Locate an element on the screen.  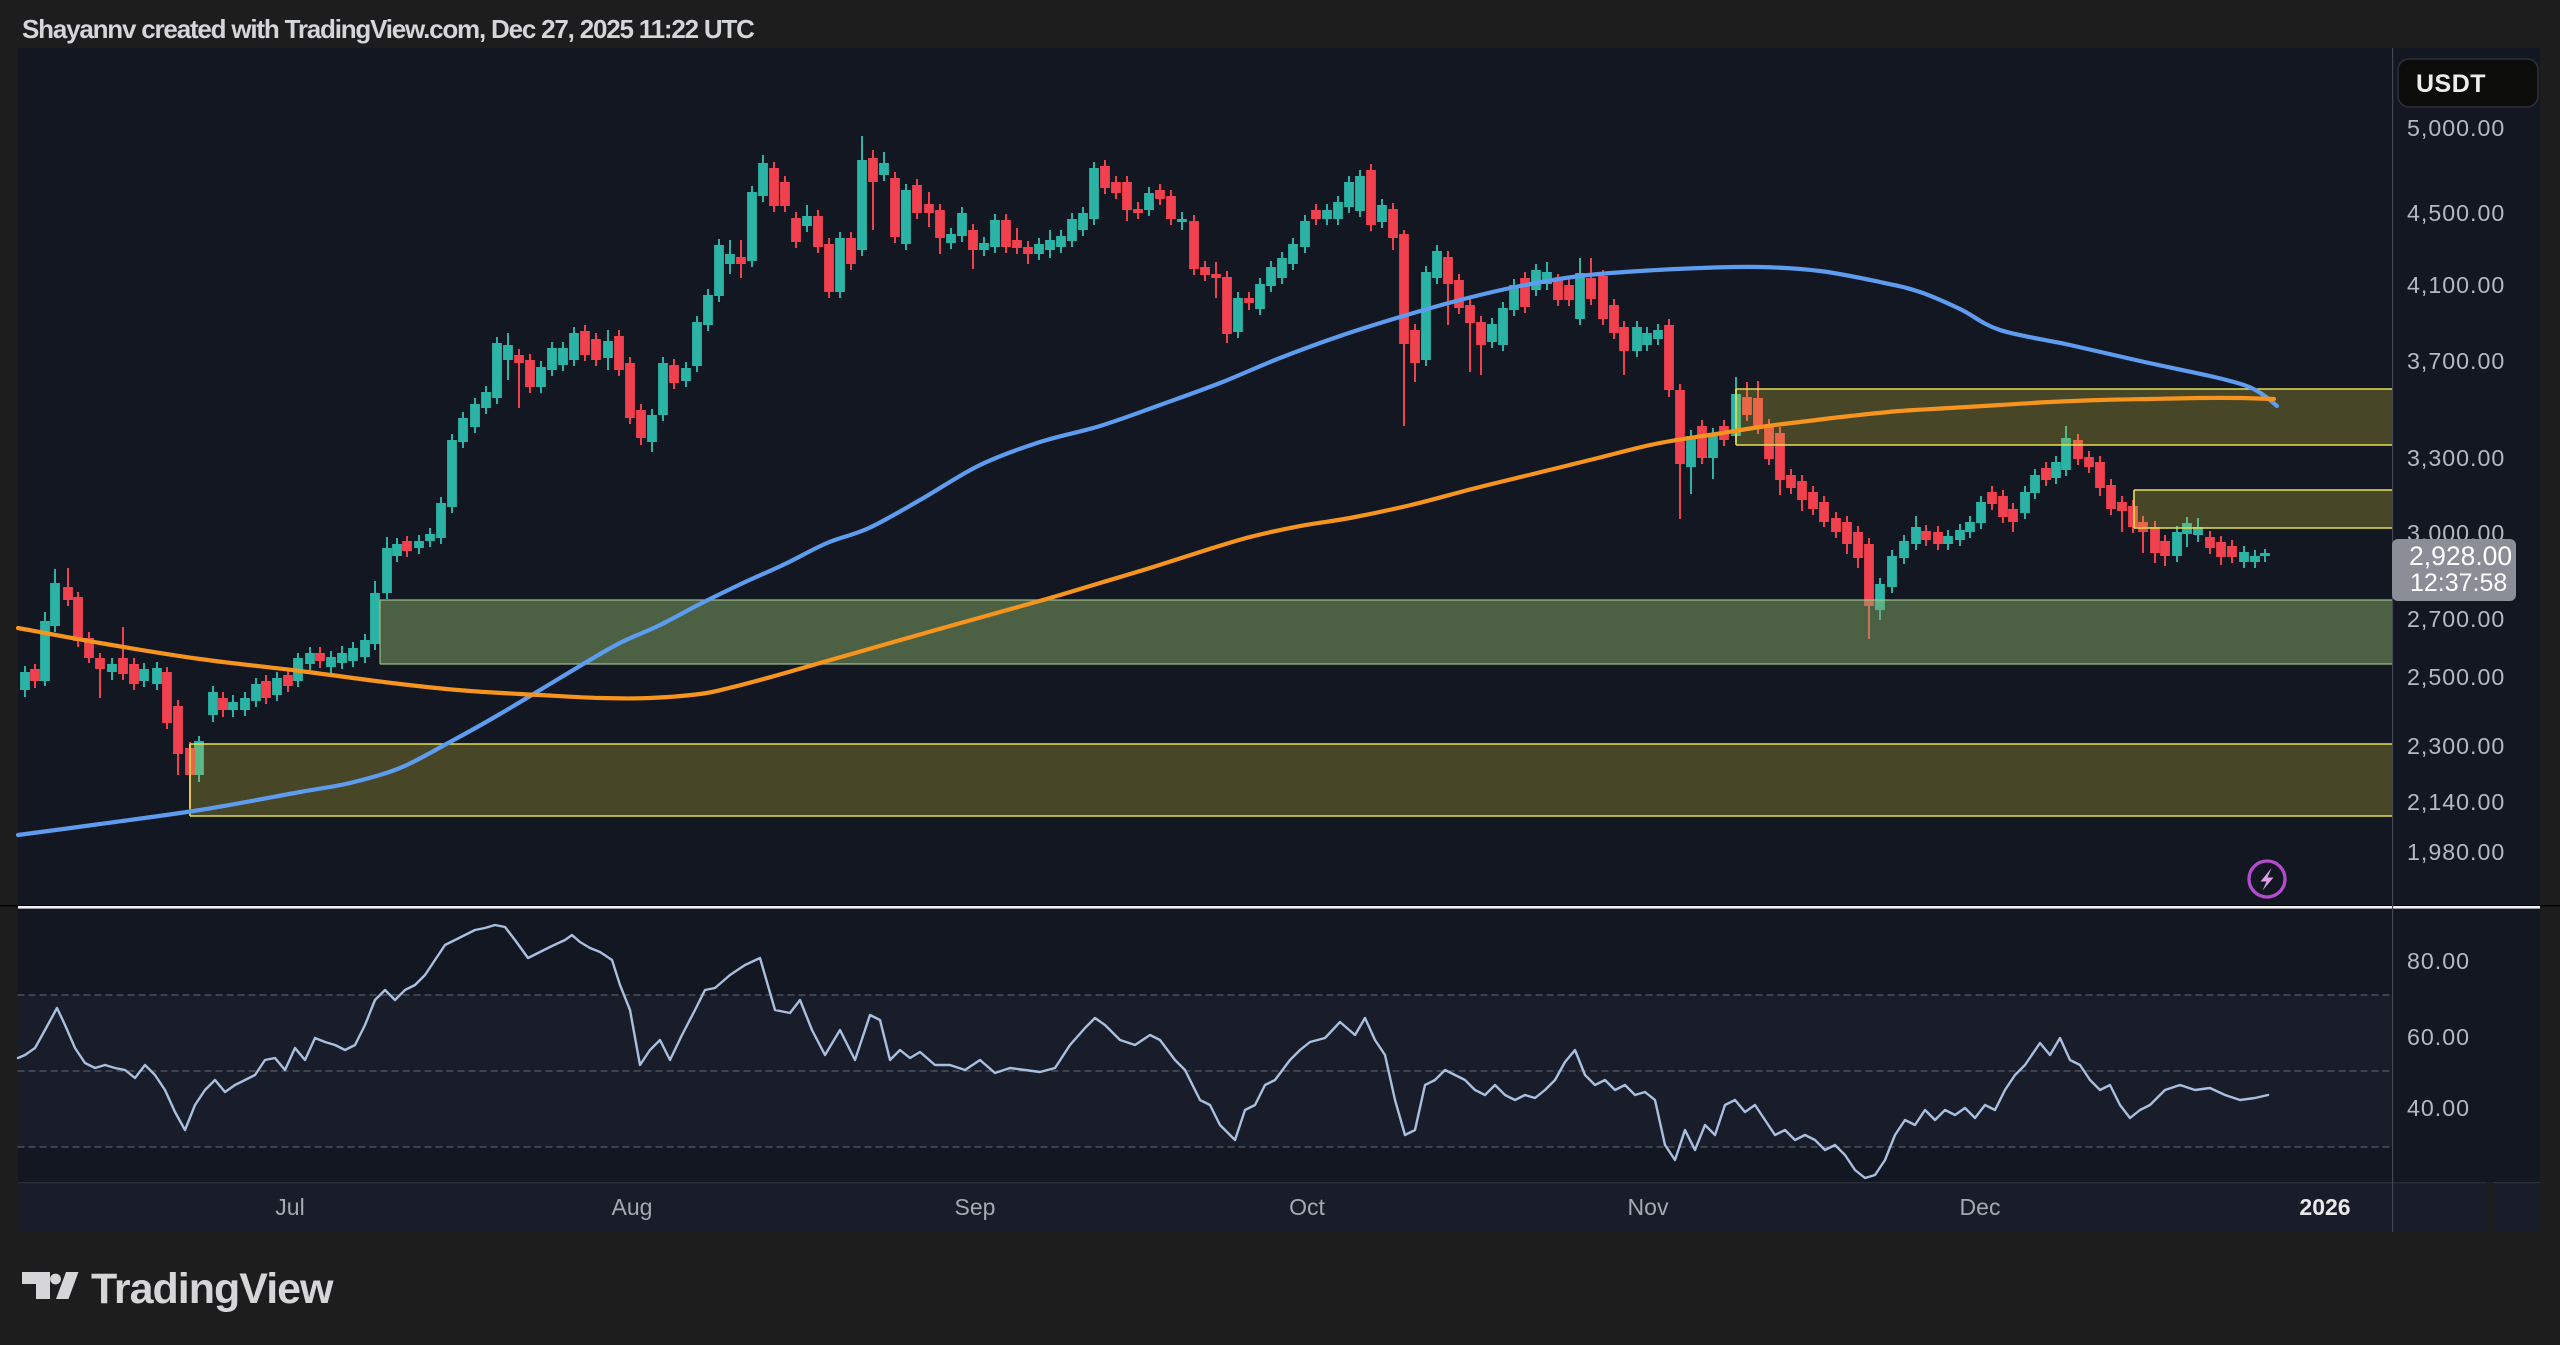
svg-text: 4,500.00 is located at coordinates (2456, 213).